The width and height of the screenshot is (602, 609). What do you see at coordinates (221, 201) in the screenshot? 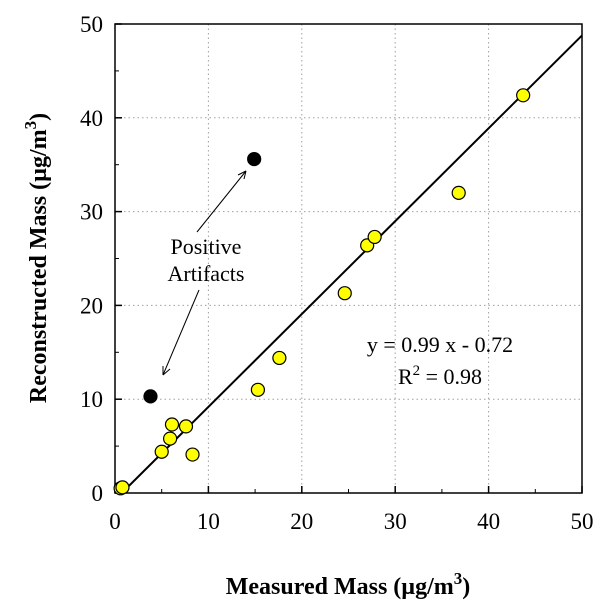
I see `arrow-up` at bounding box center [221, 201].